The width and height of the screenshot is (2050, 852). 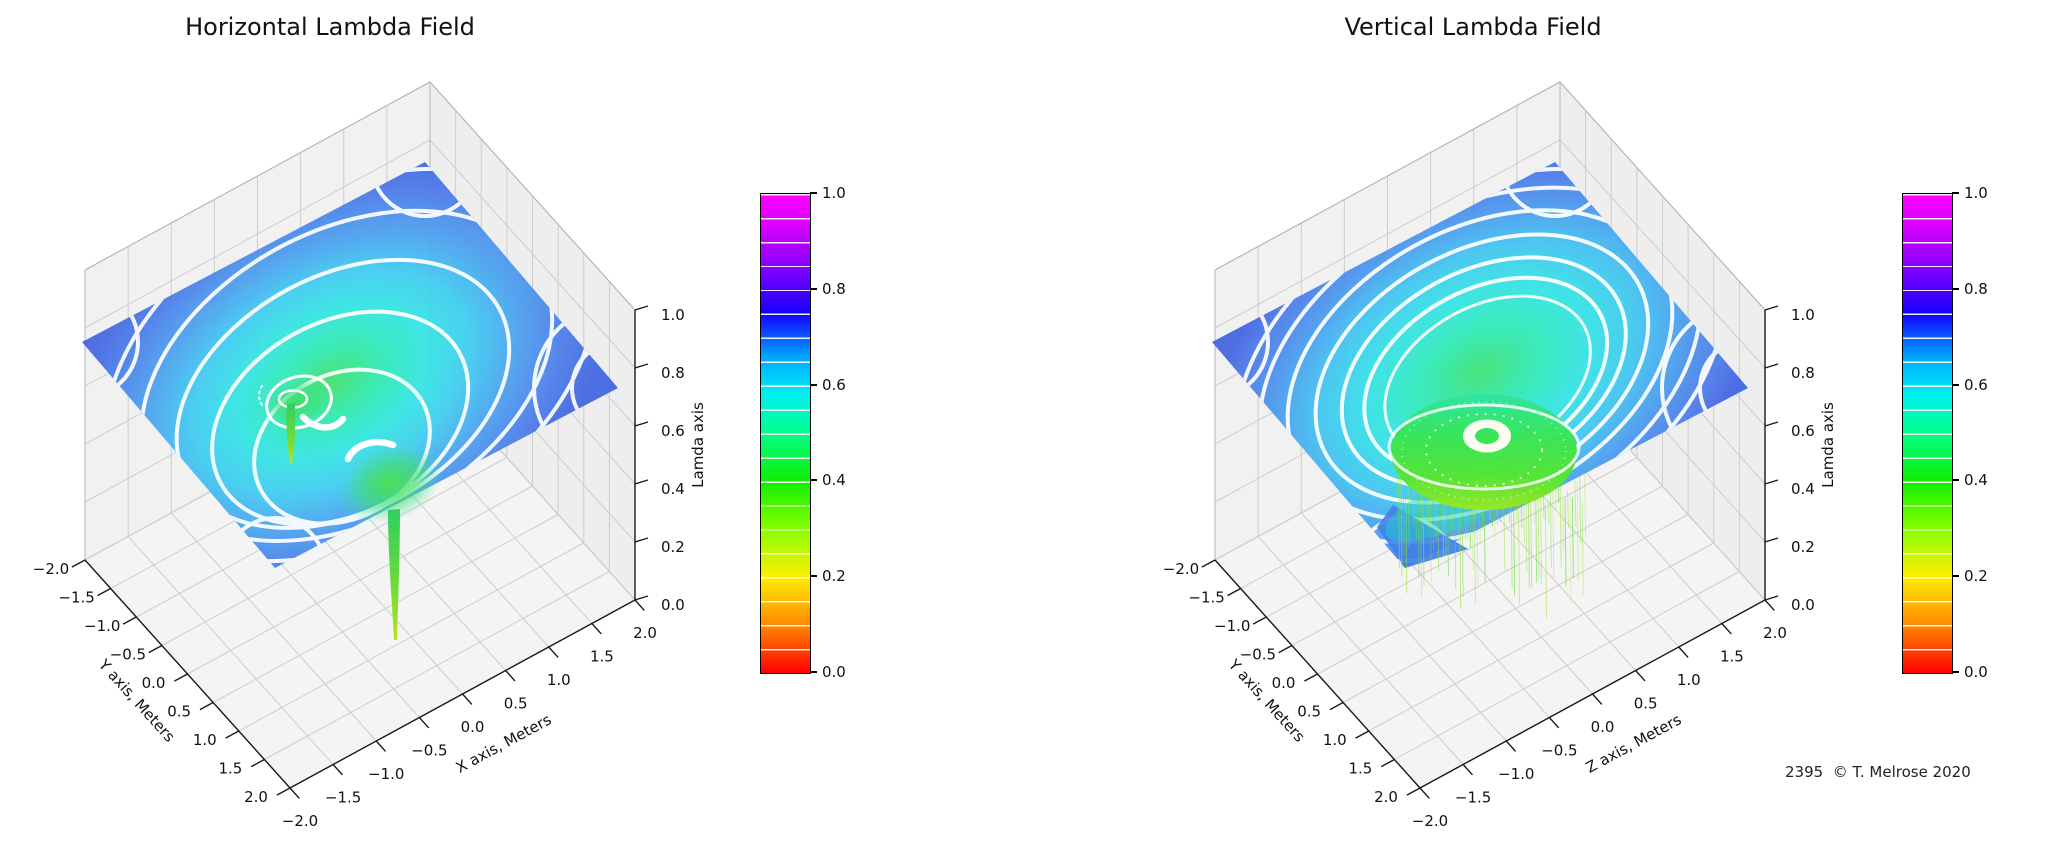 What do you see at coordinates (1603, 727) in the screenshot?
I see `x-tick-label: 0.0` at bounding box center [1603, 727].